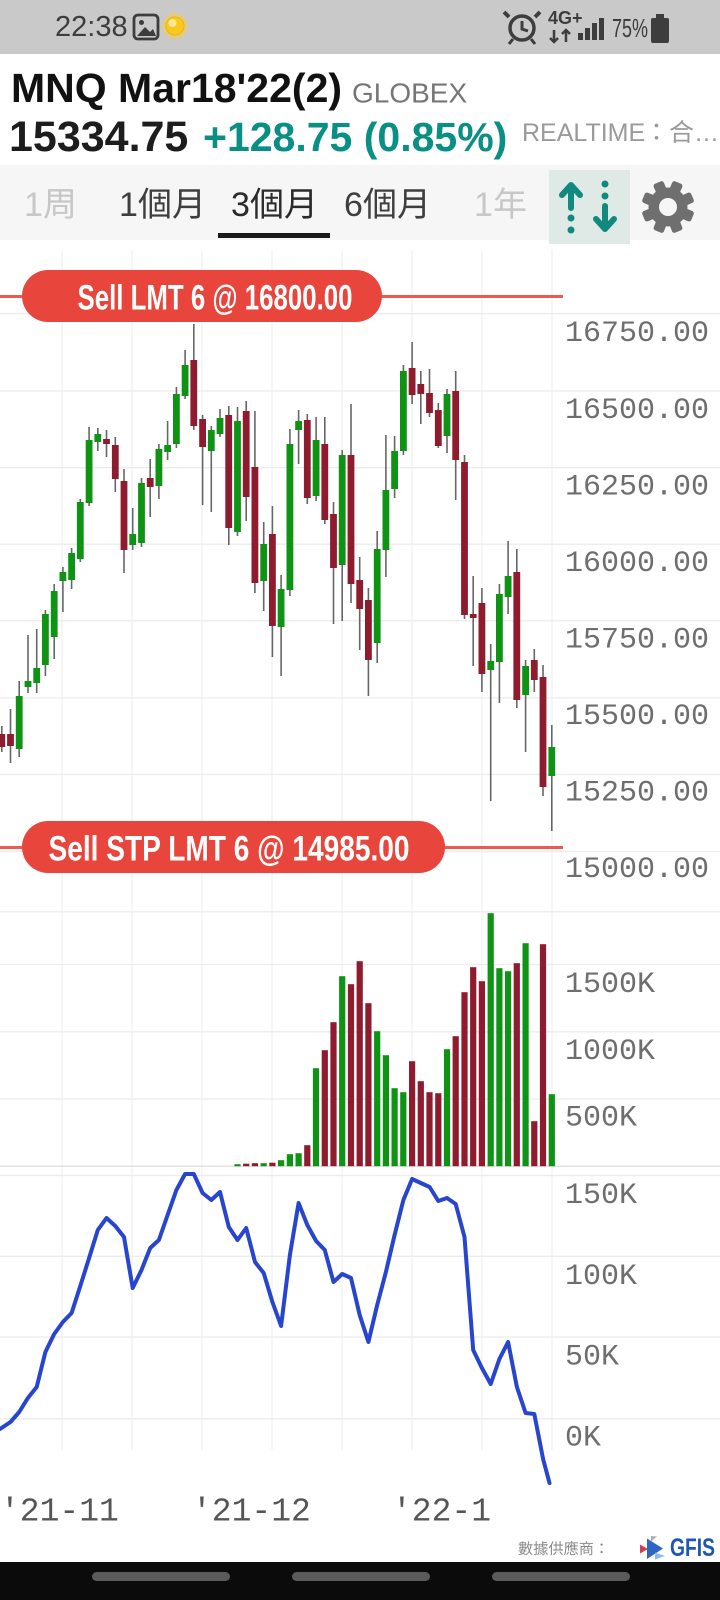 This screenshot has height=1600, width=720. Describe the element at coordinates (637, 717) in the screenshot. I see `svg-text: 15500.00` at that location.